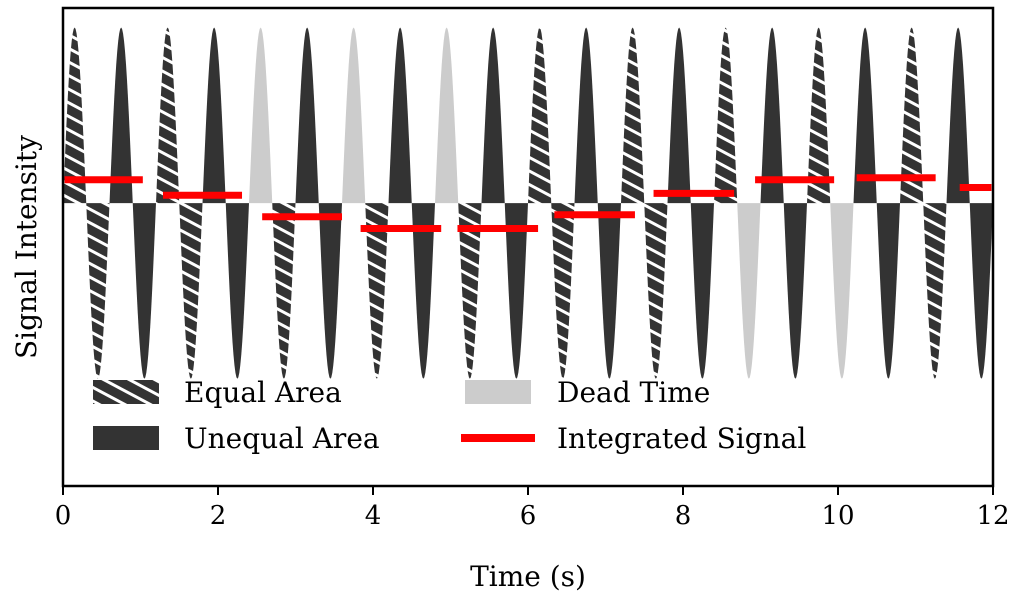  What do you see at coordinates (126, 392) in the screenshot?
I see `legend-swatch-equal-area` at bounding box center [126, 392].